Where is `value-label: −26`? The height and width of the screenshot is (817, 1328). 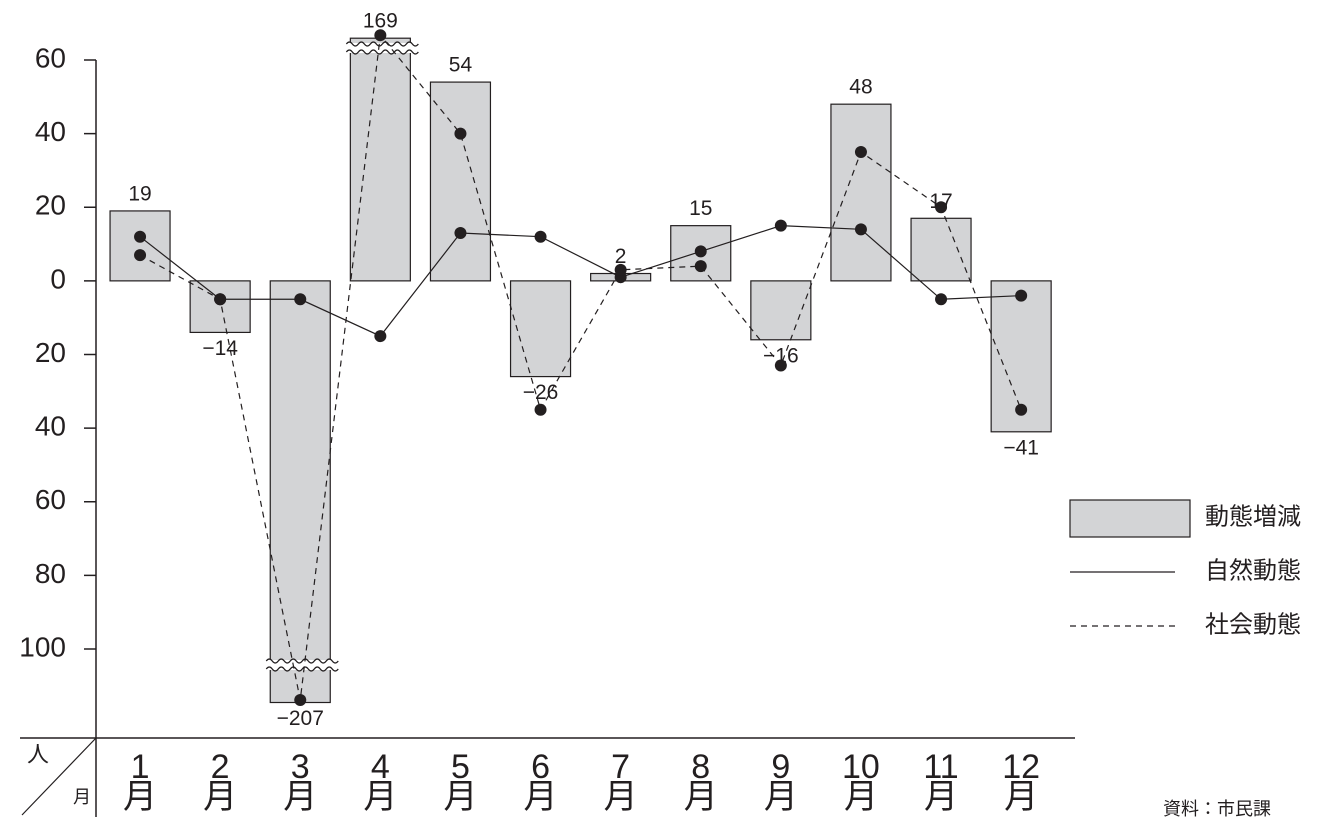
value-label: −26 is located at coordinates (541, 392).